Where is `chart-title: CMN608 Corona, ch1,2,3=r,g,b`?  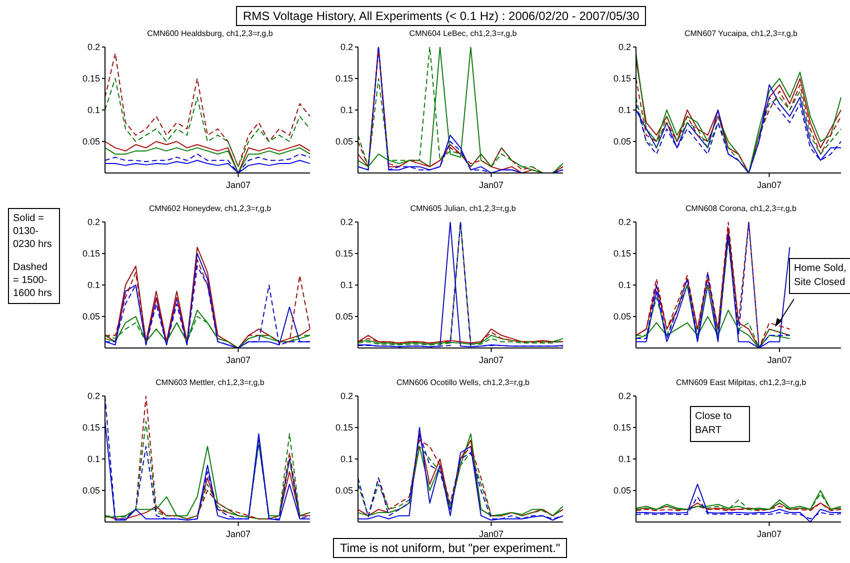
chart-title: CMN608 Corona, ch1,2,3=r,g,b is located at coordinates (741, 209).